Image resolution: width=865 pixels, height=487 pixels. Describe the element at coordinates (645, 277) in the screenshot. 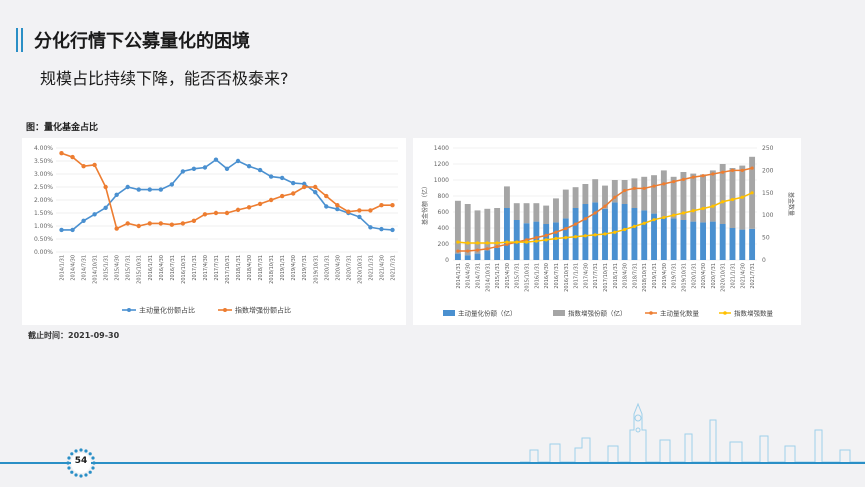

I see `x-tick-label: 2018/10/31` at that location.